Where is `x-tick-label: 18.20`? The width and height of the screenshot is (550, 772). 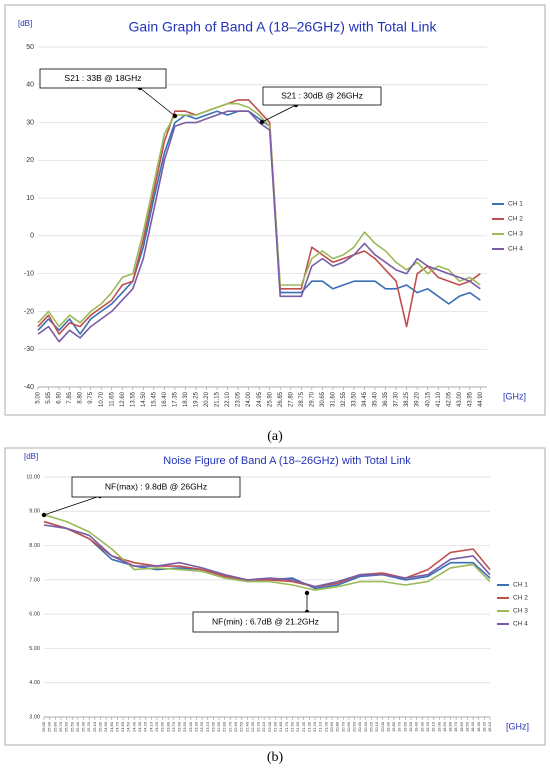
x-tick-label: 18.20 is located at coordinates (483, 726).